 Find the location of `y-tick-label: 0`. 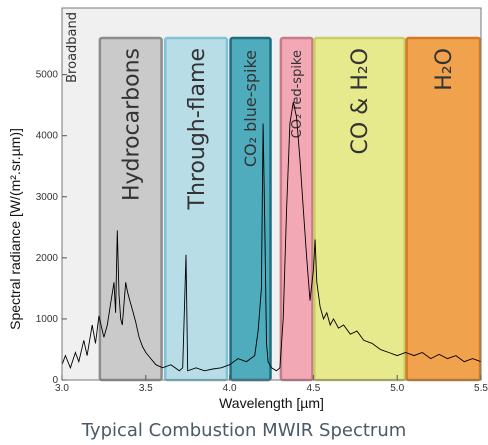

y-tick-label: 0 is located at coordinates (55, 380).